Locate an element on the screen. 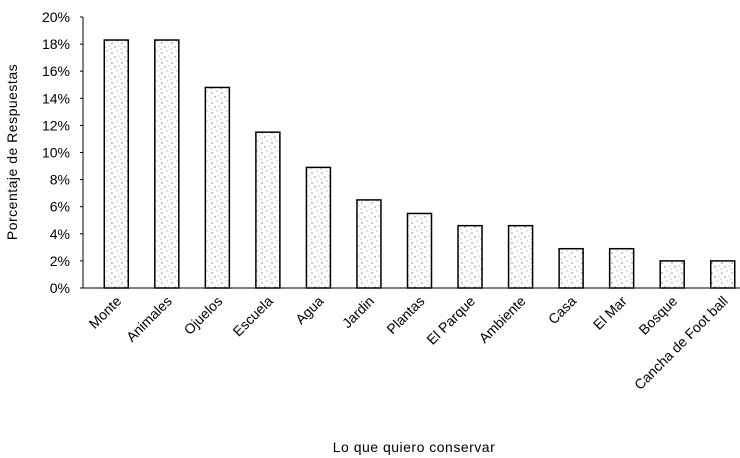 The height and width of the screenshot is (458, 740). bar-escuela is located at coordinates (268, 210).